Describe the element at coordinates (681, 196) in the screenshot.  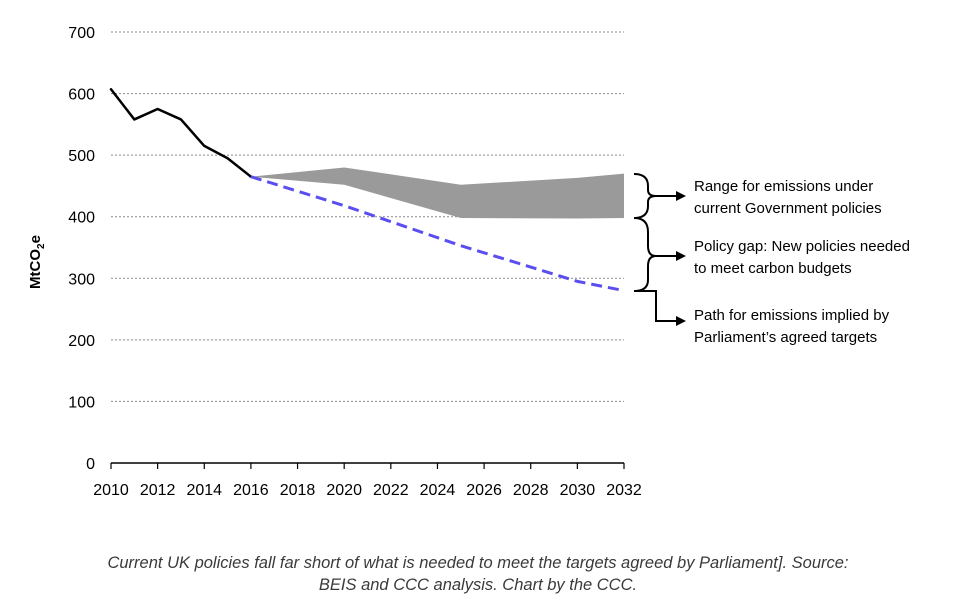
I see `range-arrowhead` at that location.